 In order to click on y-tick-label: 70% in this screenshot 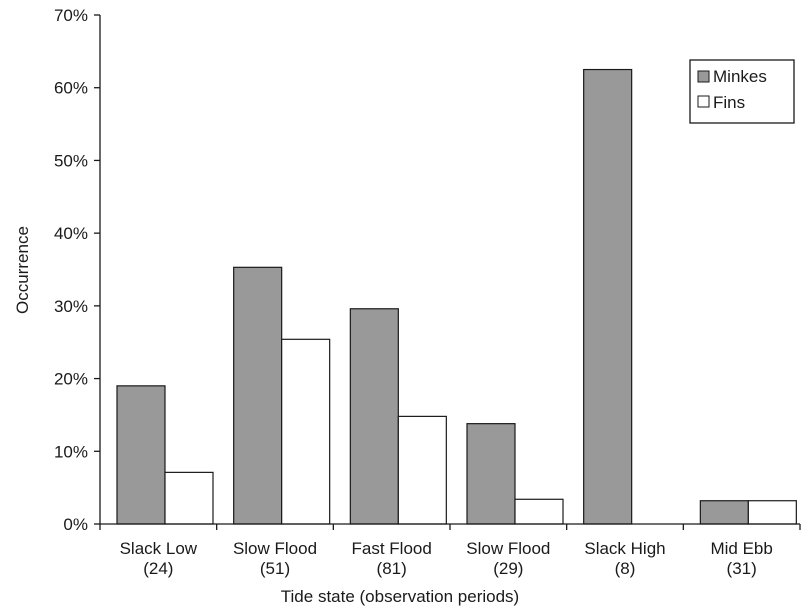, I will do `click(71, 15)`.